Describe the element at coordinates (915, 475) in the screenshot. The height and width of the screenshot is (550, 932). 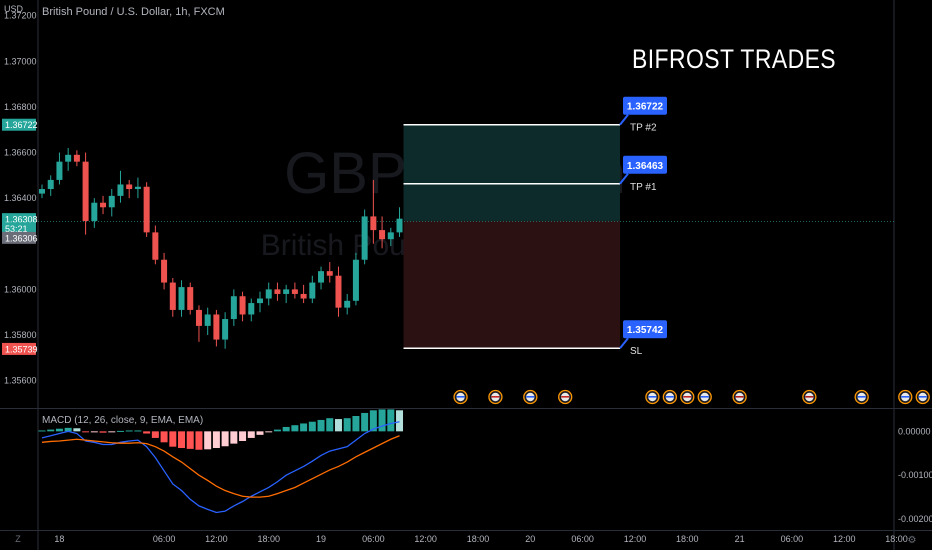
I see `macd-axis-tick: -0.00100` at that location.